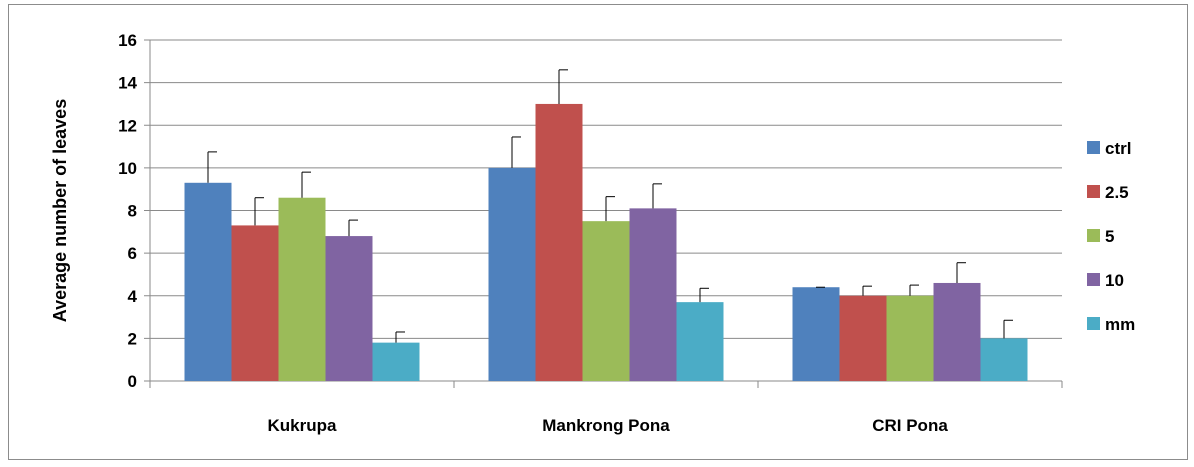 Image resolution: width=1194 pixels, height=467 pixels. Describe the element at coordinates (132, 381) in the screenshot. I see `y-tick-label: 0` at that location.